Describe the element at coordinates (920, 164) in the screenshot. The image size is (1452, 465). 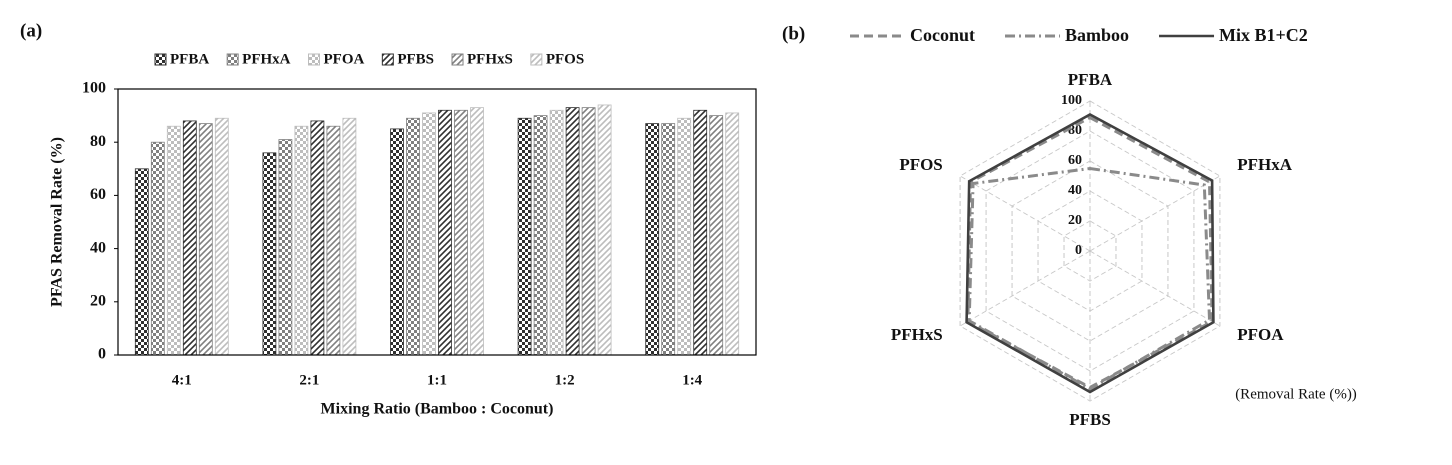
I see `axis-label: PFOS` at that location.